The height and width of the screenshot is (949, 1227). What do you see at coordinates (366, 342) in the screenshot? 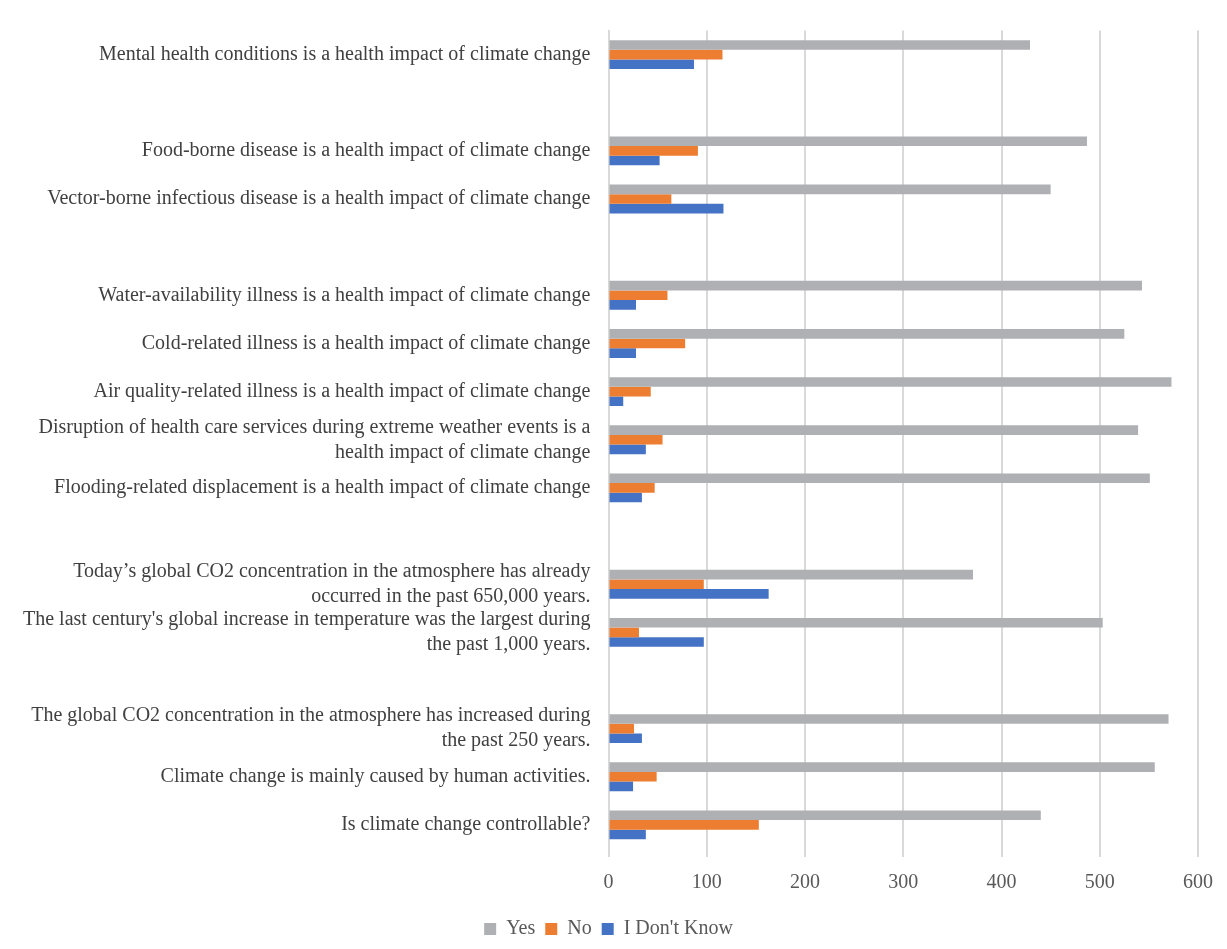
I see `y-tick-label: Cold-related illness is a health impact of climate change` at bounding box center [366, 342].